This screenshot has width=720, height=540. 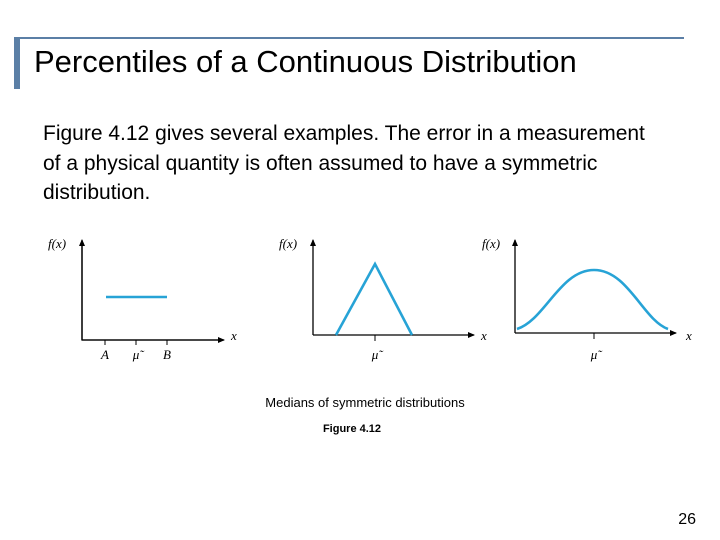 I want to click on figure-caption: Medians of symmetric distributions, so click(x=365, y=402).